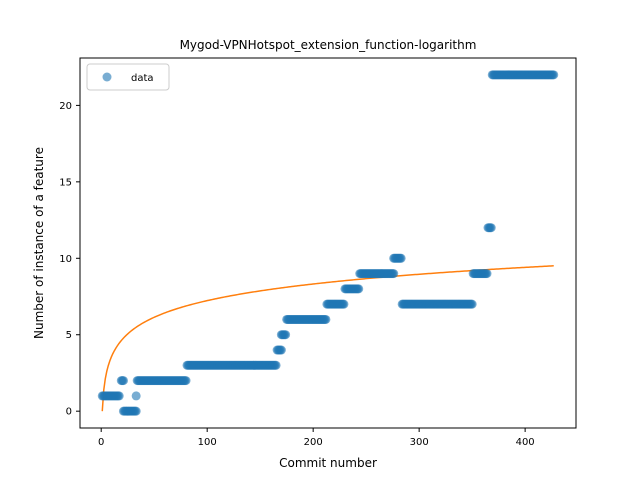 The width and height of the screenshot is (640, 480). Describe the element at coordinates (101, 442) in the screenshot. I see `x-tick-label: 0` at that location.